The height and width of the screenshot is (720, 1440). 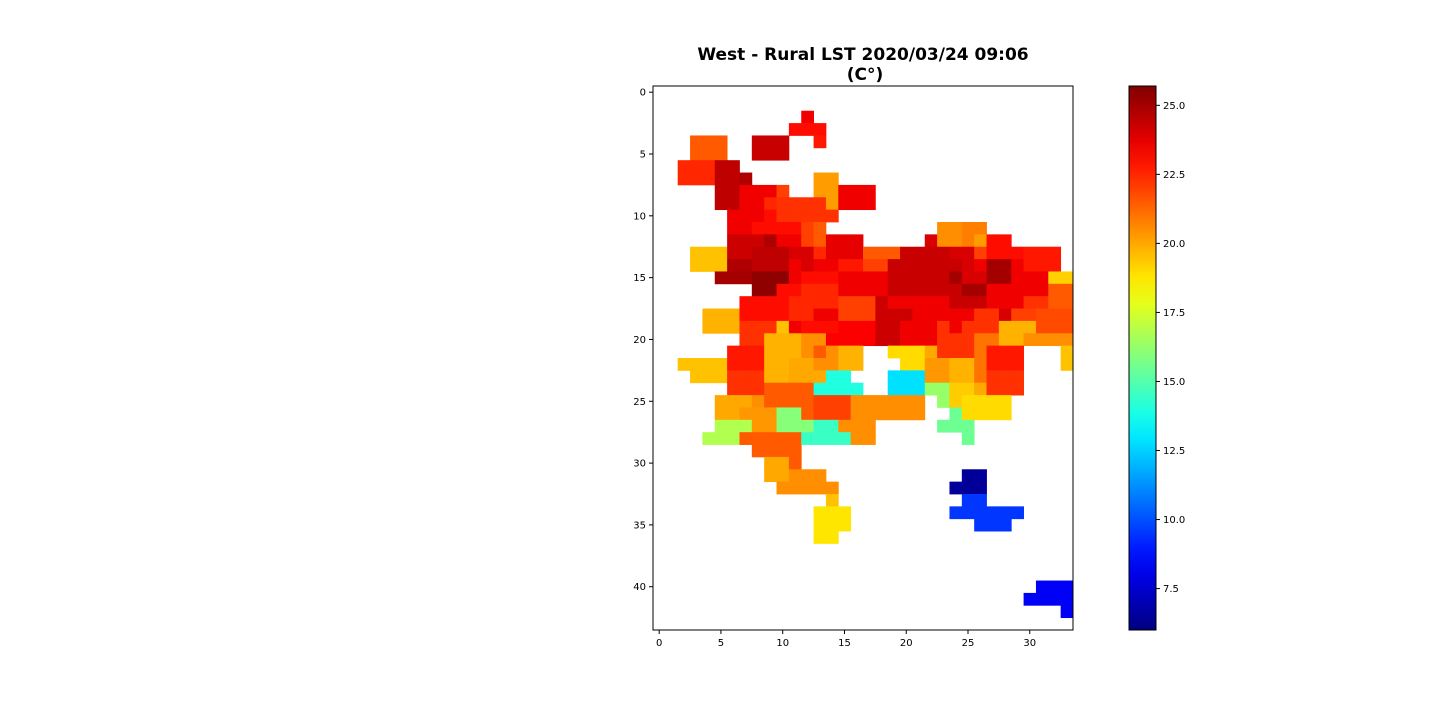 I want to click on colorbar-tick-label: 25.0, so click(x=1174, y=106).